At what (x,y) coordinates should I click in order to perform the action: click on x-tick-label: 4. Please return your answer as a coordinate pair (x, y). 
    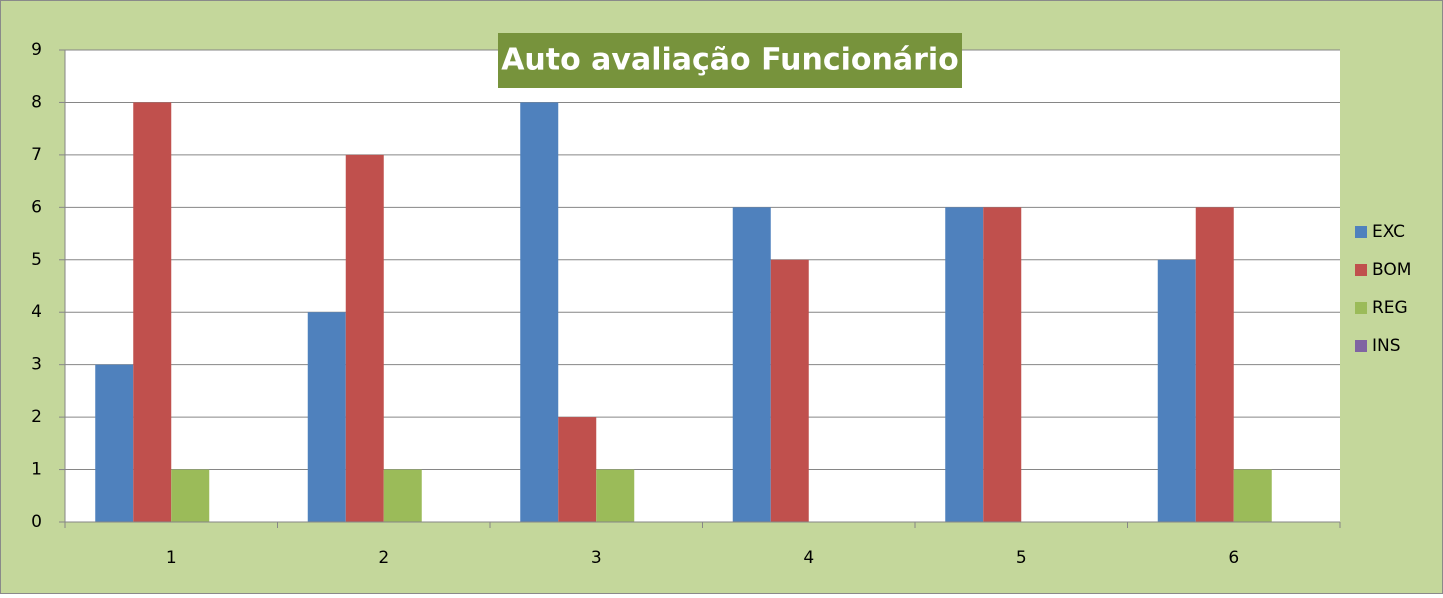
    Looking at the image, I should click on (808, 558).